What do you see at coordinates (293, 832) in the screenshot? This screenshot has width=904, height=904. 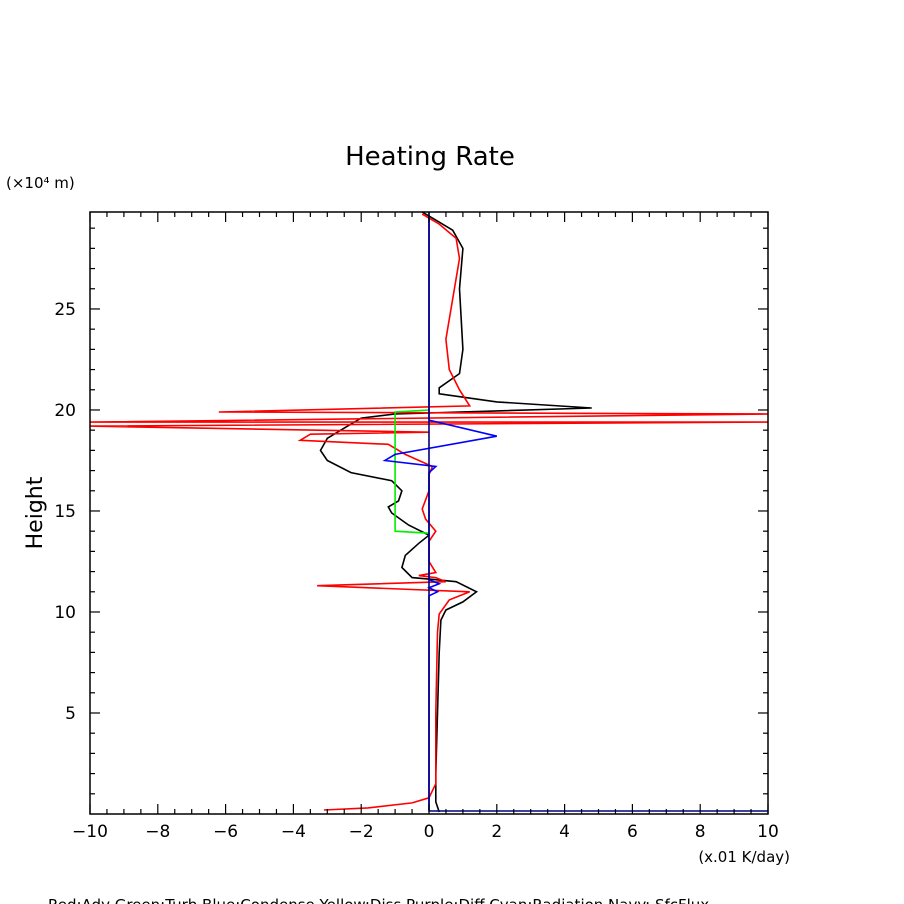 I see `x-tick-label: −4` at bounding box center [293, 832].